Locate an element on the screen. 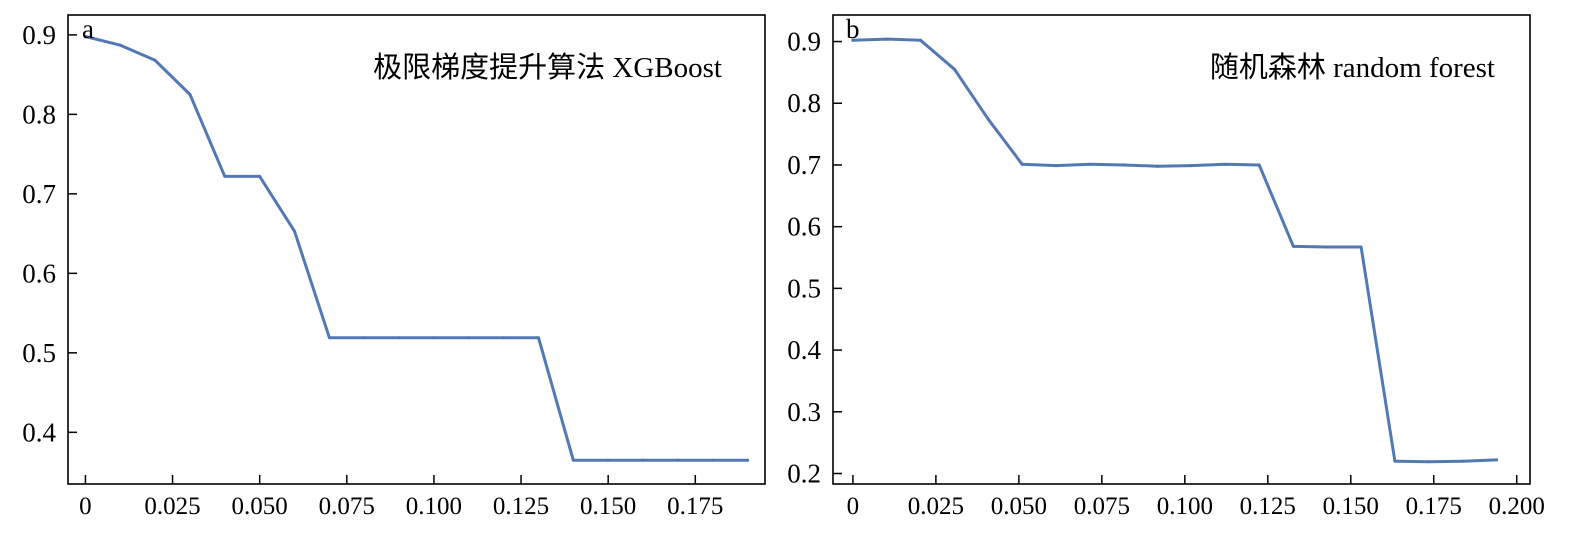 This screenshot has width=1596, height=546. panel-label: a is located at coordinates (88, 29).